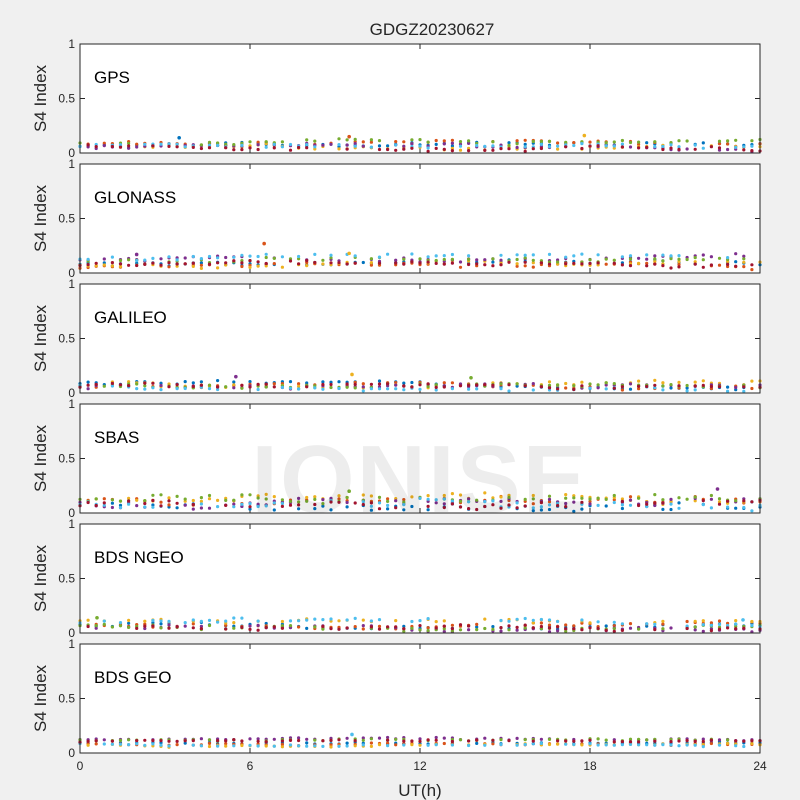 The height and width of the screenshot is (800, 800). Describe the element at coordinates (396, 458) in the screenshot. I see `panel-sbas: S4 Index 0 0.5 1 SBAS` at that location.